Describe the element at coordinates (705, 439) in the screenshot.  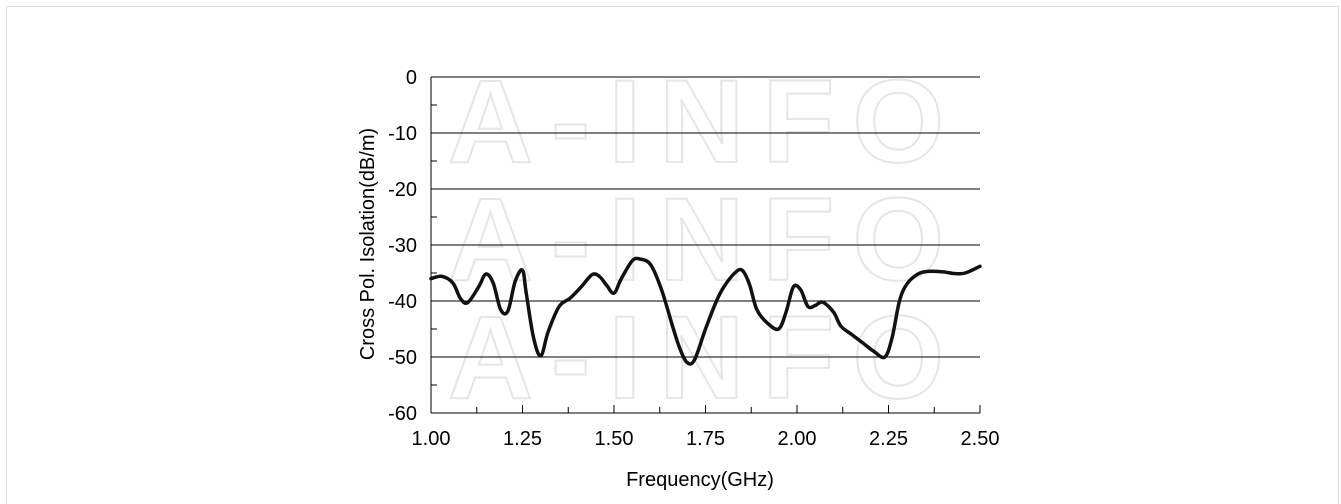
I see `x-tick-label: 1.75` at that location.